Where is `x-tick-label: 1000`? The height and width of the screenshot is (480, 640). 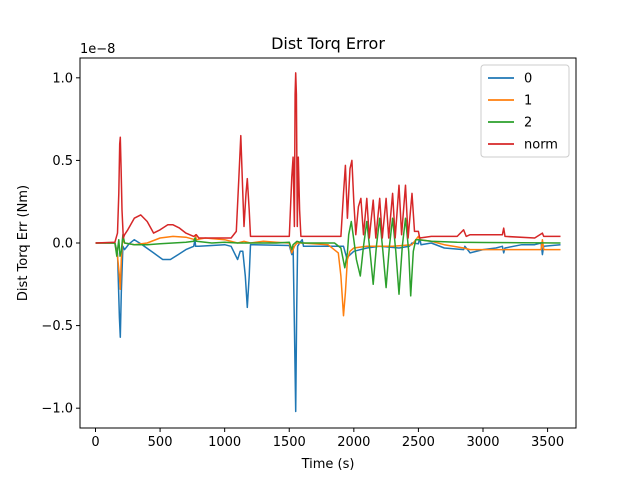
x-tick-label: 1000 is located at coordinates (224, 442).